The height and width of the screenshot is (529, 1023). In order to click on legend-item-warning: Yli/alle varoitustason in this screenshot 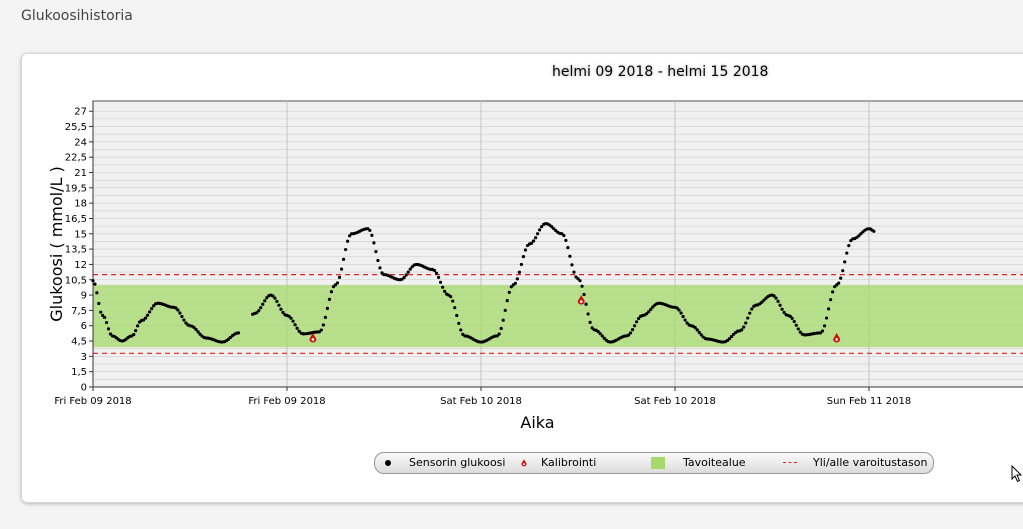, I will do `click(855, 462)`.